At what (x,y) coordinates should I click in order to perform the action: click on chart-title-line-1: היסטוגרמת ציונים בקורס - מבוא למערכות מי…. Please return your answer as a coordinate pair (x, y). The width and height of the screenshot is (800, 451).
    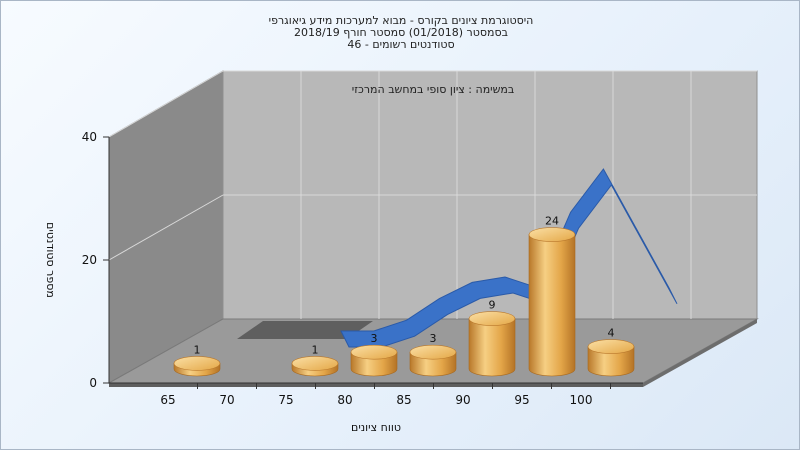
    Looking at the image, I should click on (401, 20).